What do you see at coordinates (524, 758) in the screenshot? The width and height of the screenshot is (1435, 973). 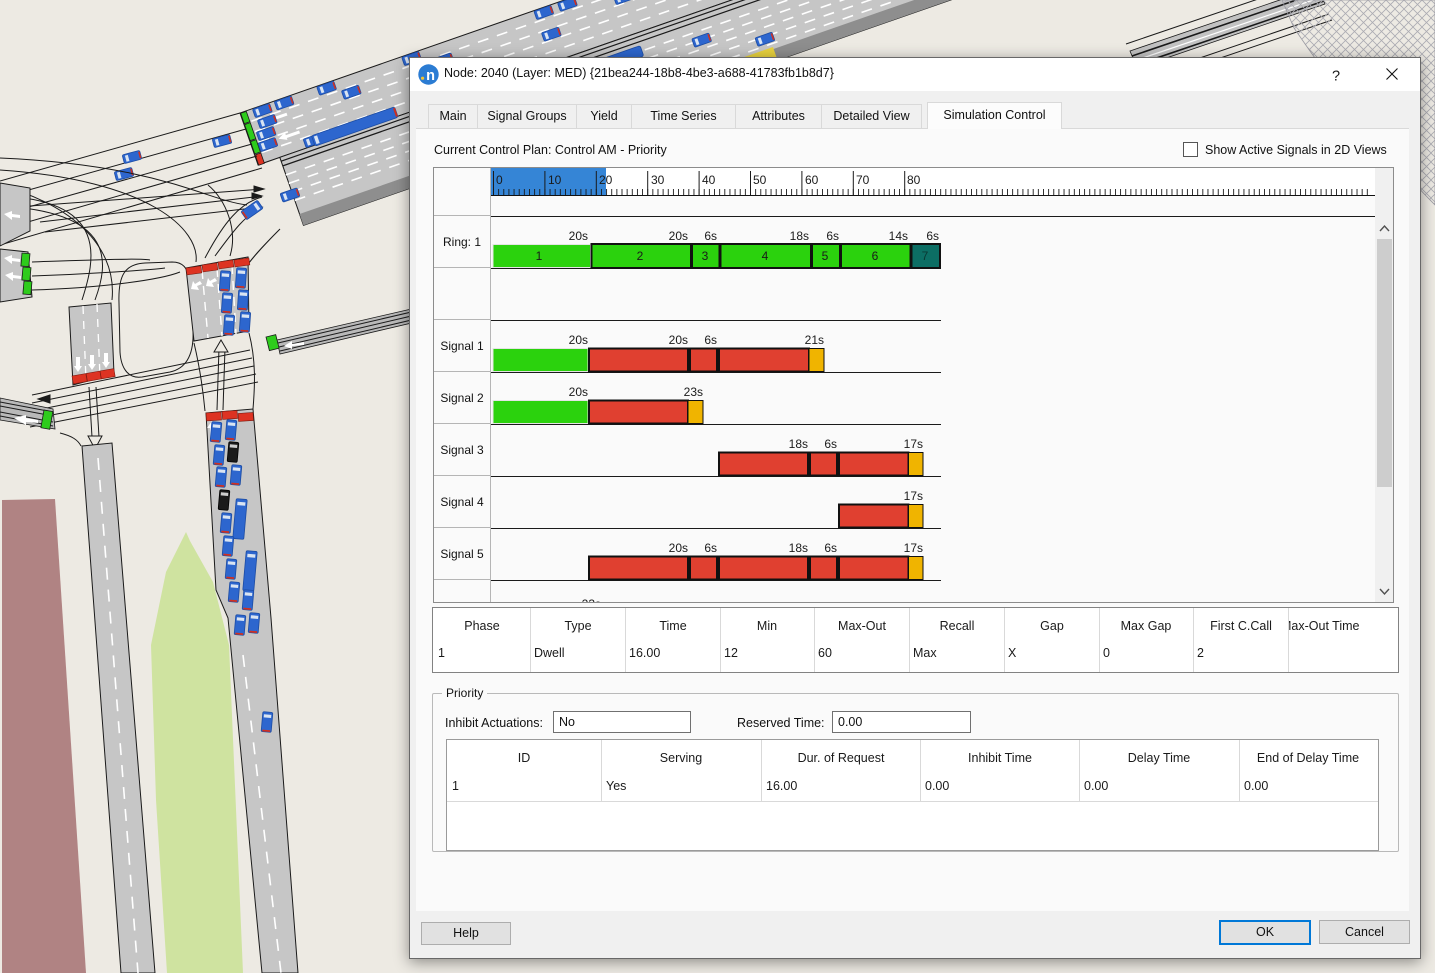 I see `svg-text: ID` at bounding box center [524, 758].